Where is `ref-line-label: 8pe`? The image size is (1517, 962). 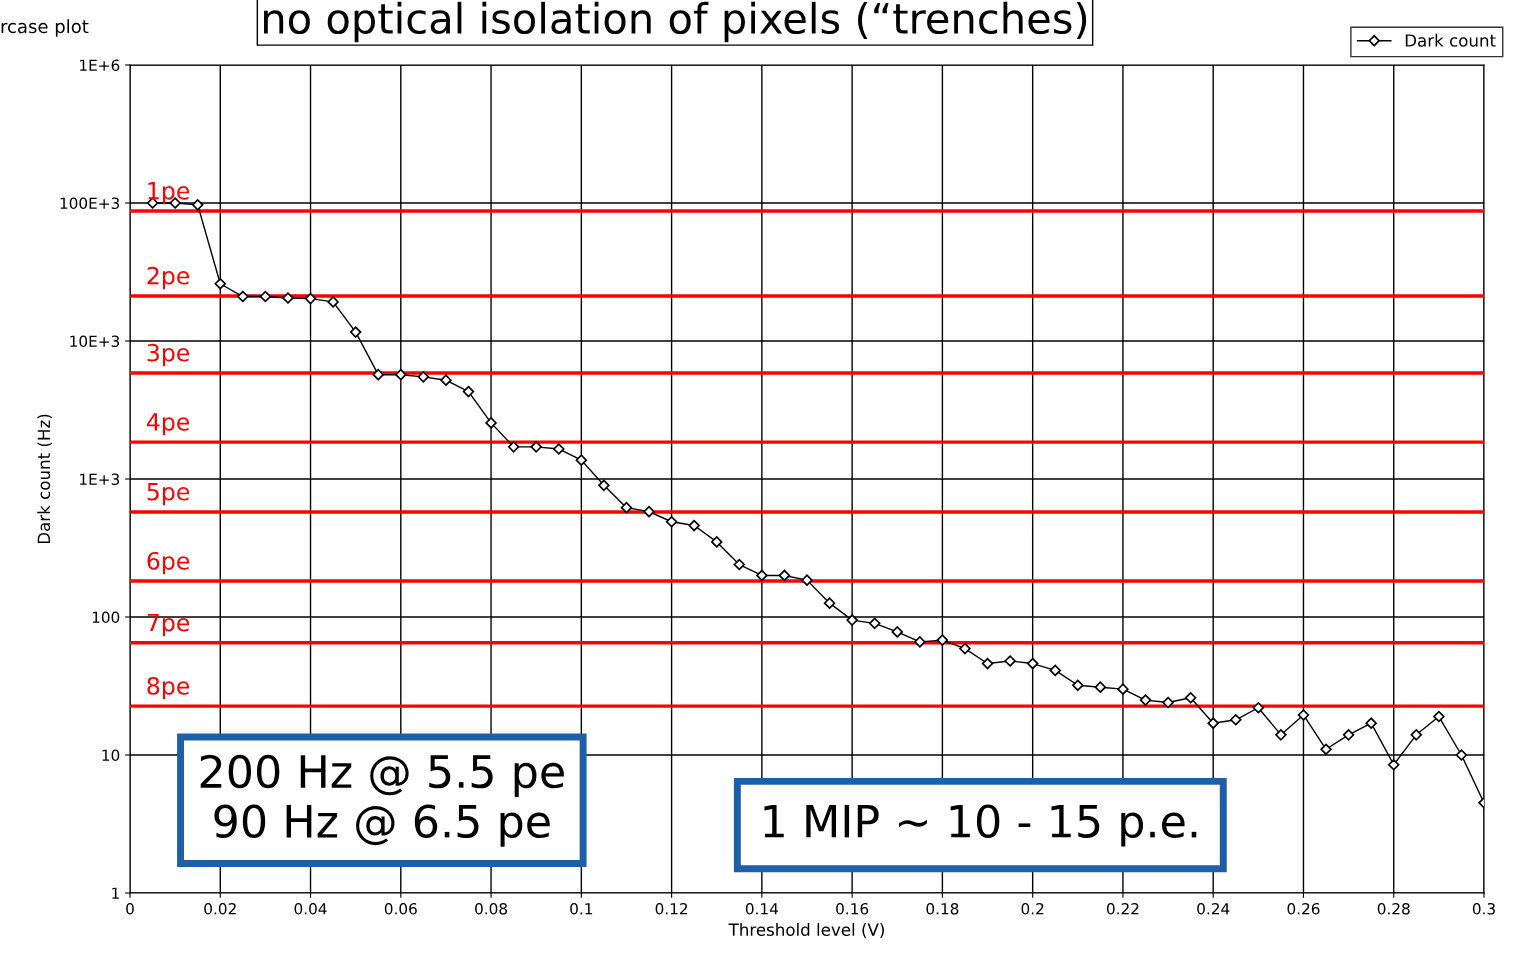 ref-line-label: 8pe is located at coordinates (168, 688).